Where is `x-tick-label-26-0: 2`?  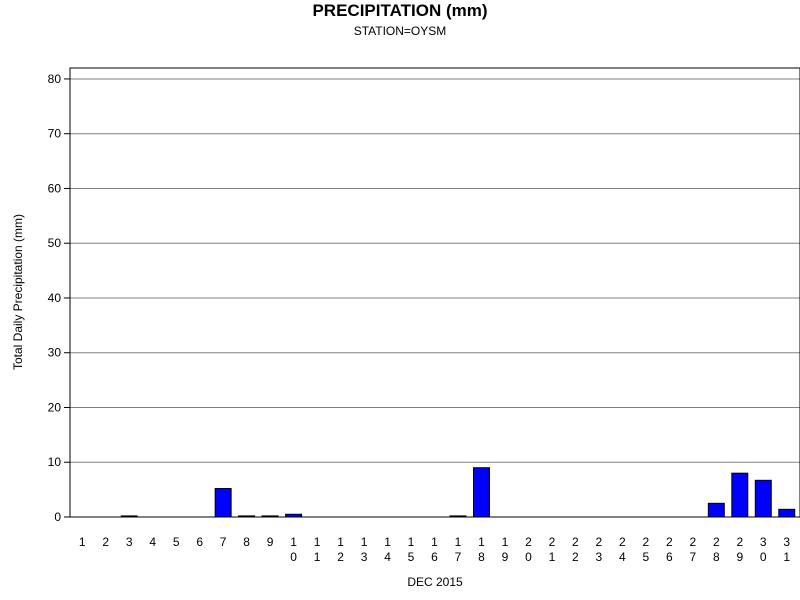
x-tick-label-26-0: 2 is located at coordinates (669, 542).